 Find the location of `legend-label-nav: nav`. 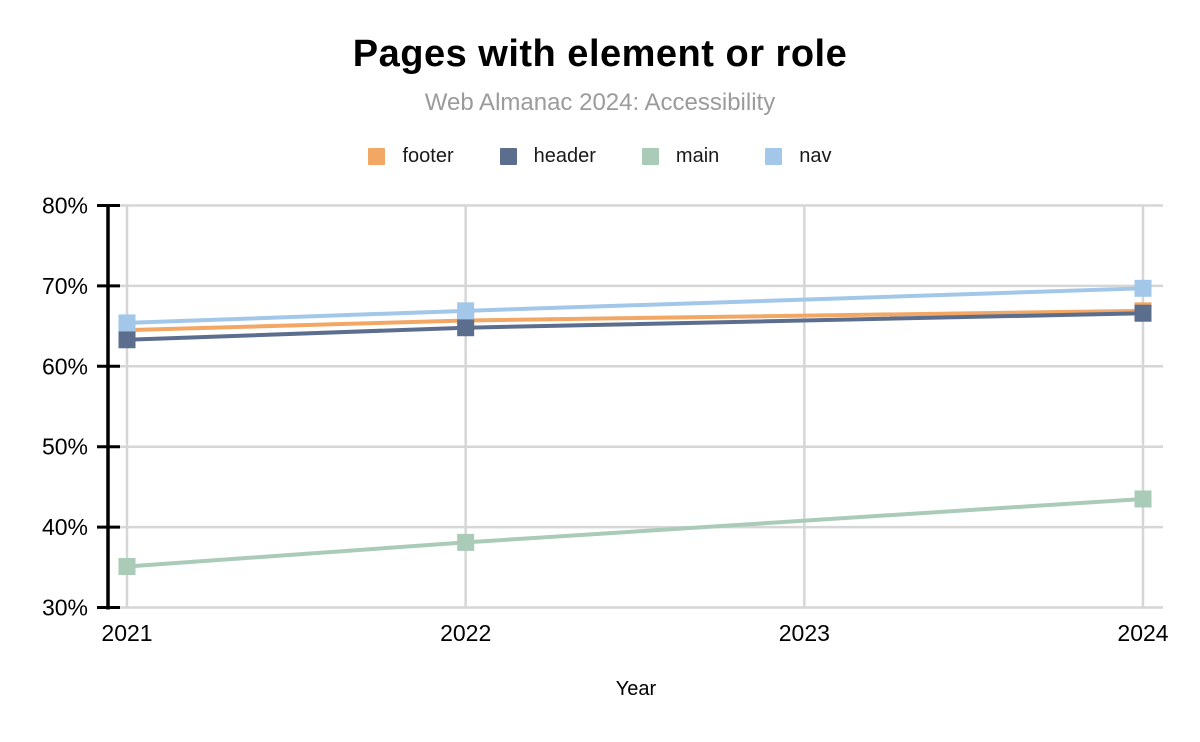

legend-label-nav: nav is located at coordinates (815, 156).